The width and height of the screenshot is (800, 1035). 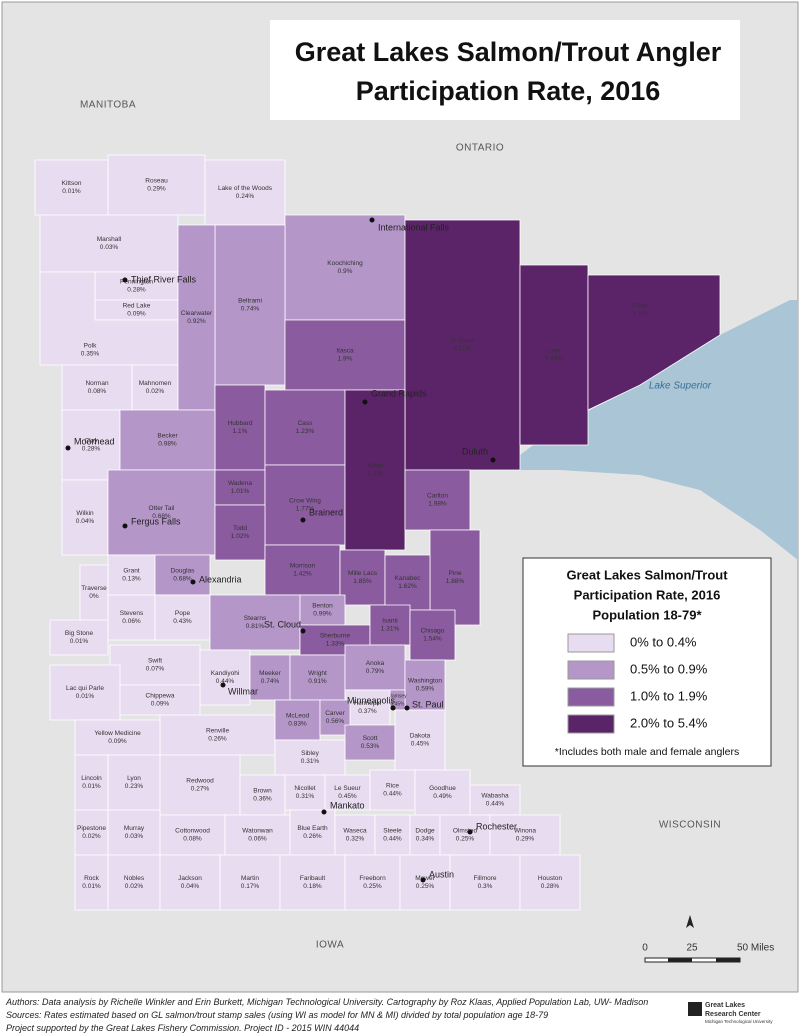 I want to click on county-rate: 0.02%, so click(x=155, y=391).